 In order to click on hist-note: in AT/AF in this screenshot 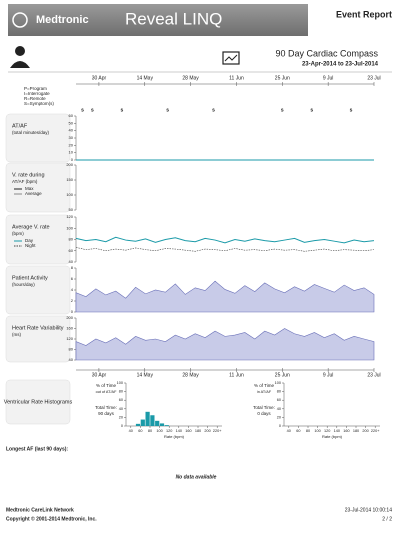, I will do `click(264, 392)`.